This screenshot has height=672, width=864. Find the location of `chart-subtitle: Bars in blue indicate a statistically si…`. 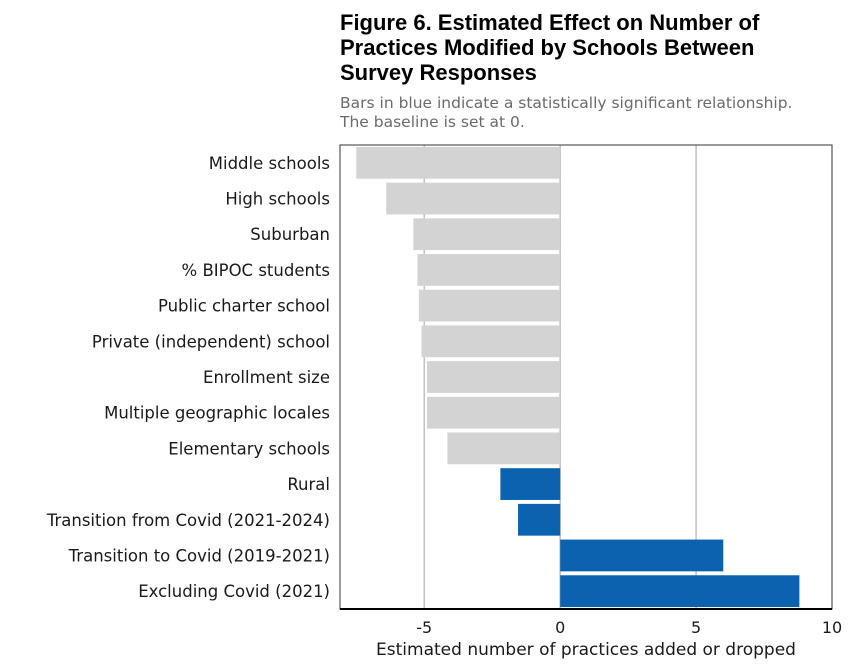

chart-subtitle: Bars in blue indicate a statistically si… is located at coordinates (600, 113).